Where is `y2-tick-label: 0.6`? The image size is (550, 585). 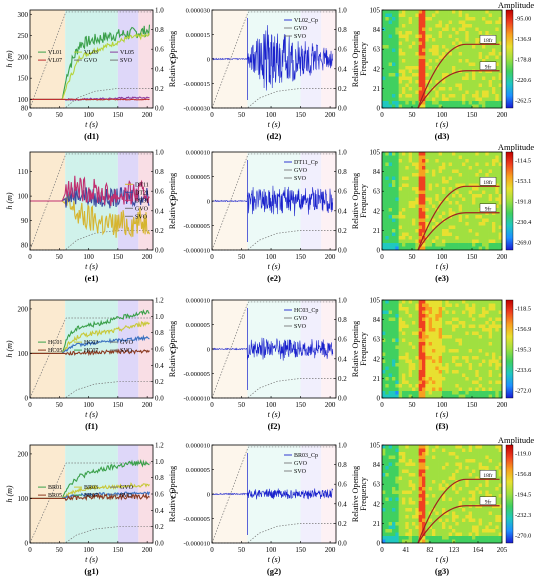
y2-tick-label: 0.6 is located at coordinates (159, 495).